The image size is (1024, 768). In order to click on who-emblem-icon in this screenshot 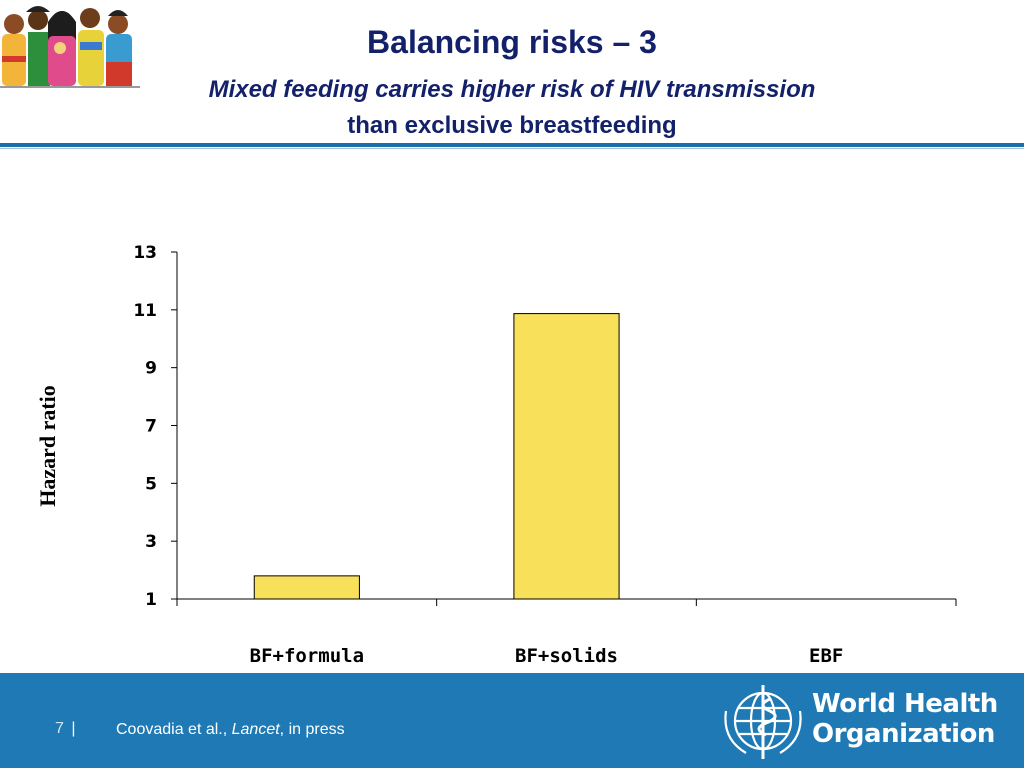, I will do `click(763, 722)`.